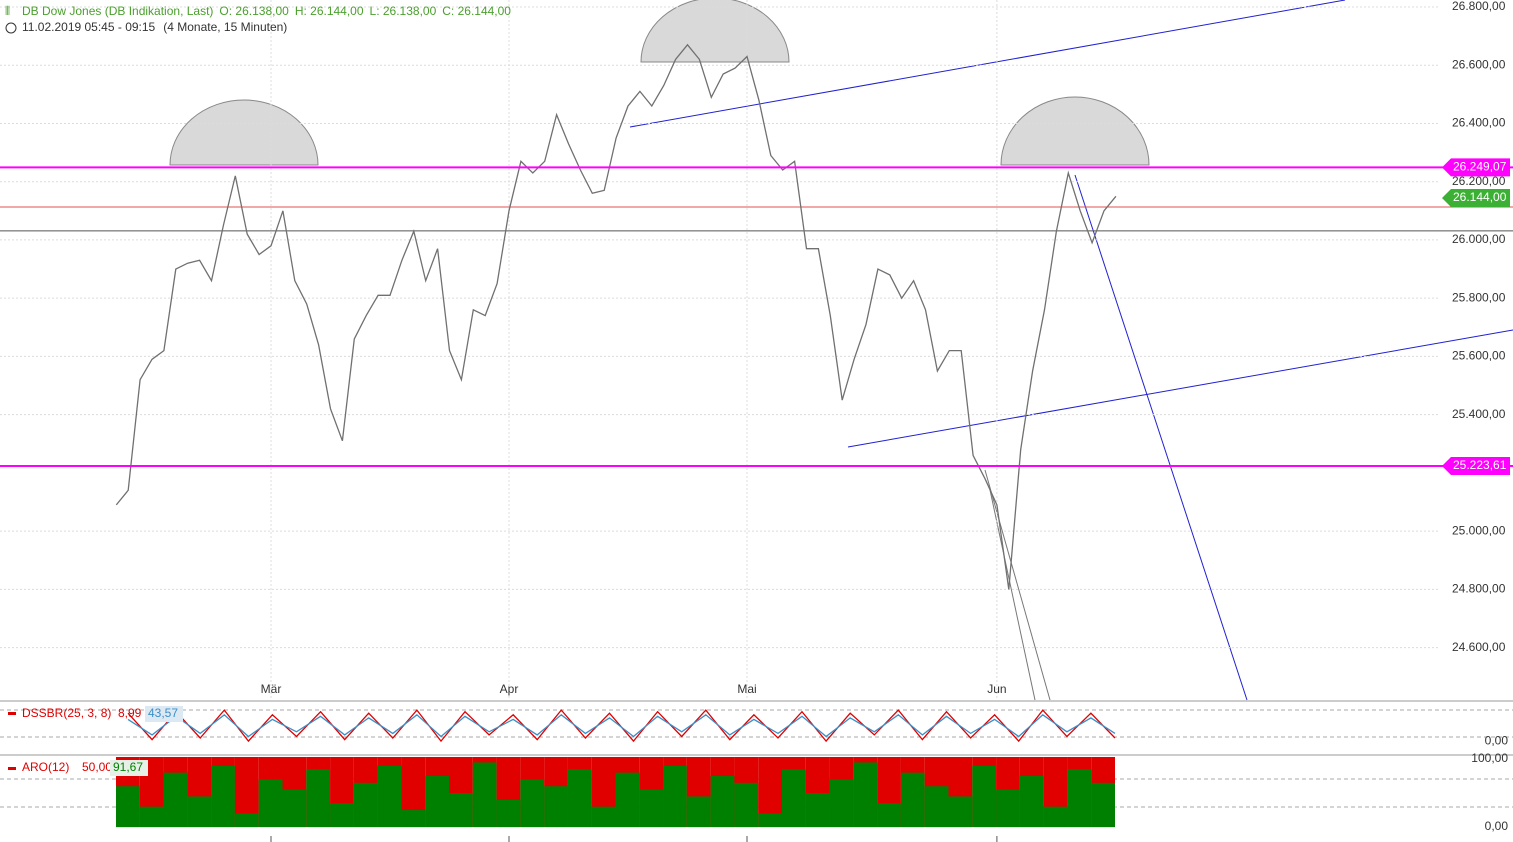 This screenshot has height=842, width=1513. What do you see at coordinates (11, 28) in the screenshot?
I see `clock-icon` at bounding box center [11, 28].